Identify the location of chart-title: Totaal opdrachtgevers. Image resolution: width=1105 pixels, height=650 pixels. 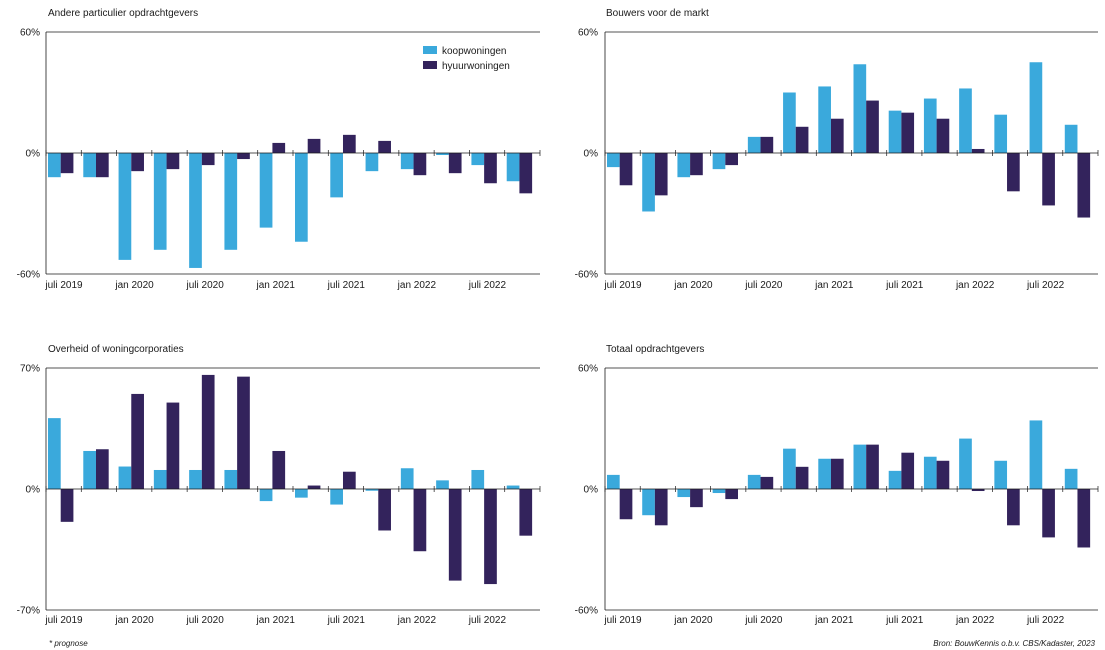
(655, 349).